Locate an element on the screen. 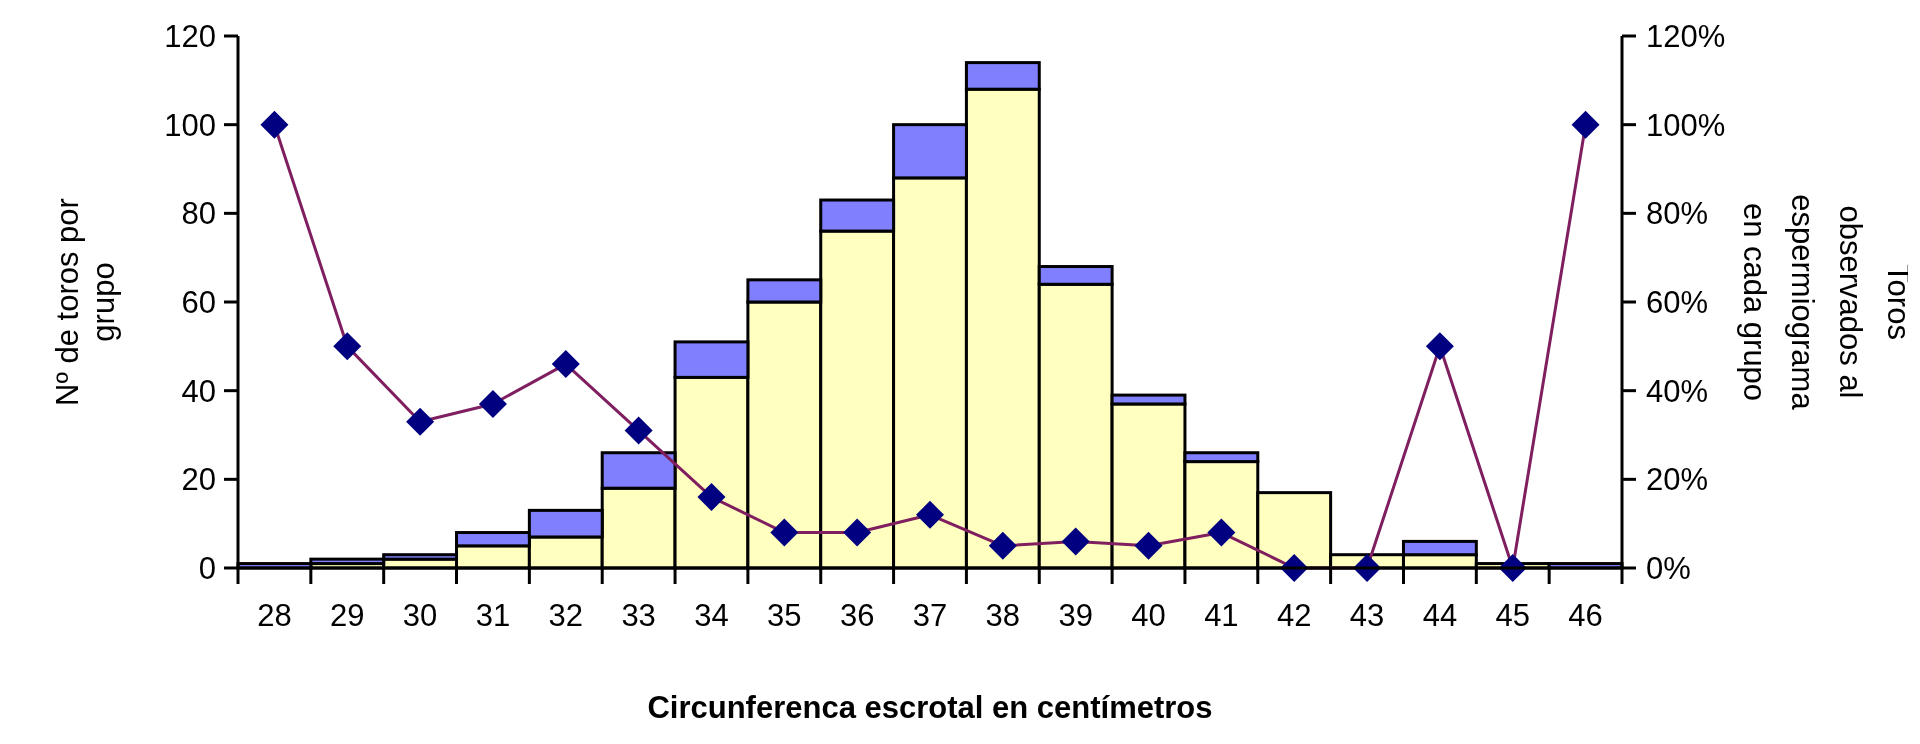 Image resolution: width=1920 pixels, height=744 pixels. x-tick-label: 38 is located at coordinates (1003, 615).